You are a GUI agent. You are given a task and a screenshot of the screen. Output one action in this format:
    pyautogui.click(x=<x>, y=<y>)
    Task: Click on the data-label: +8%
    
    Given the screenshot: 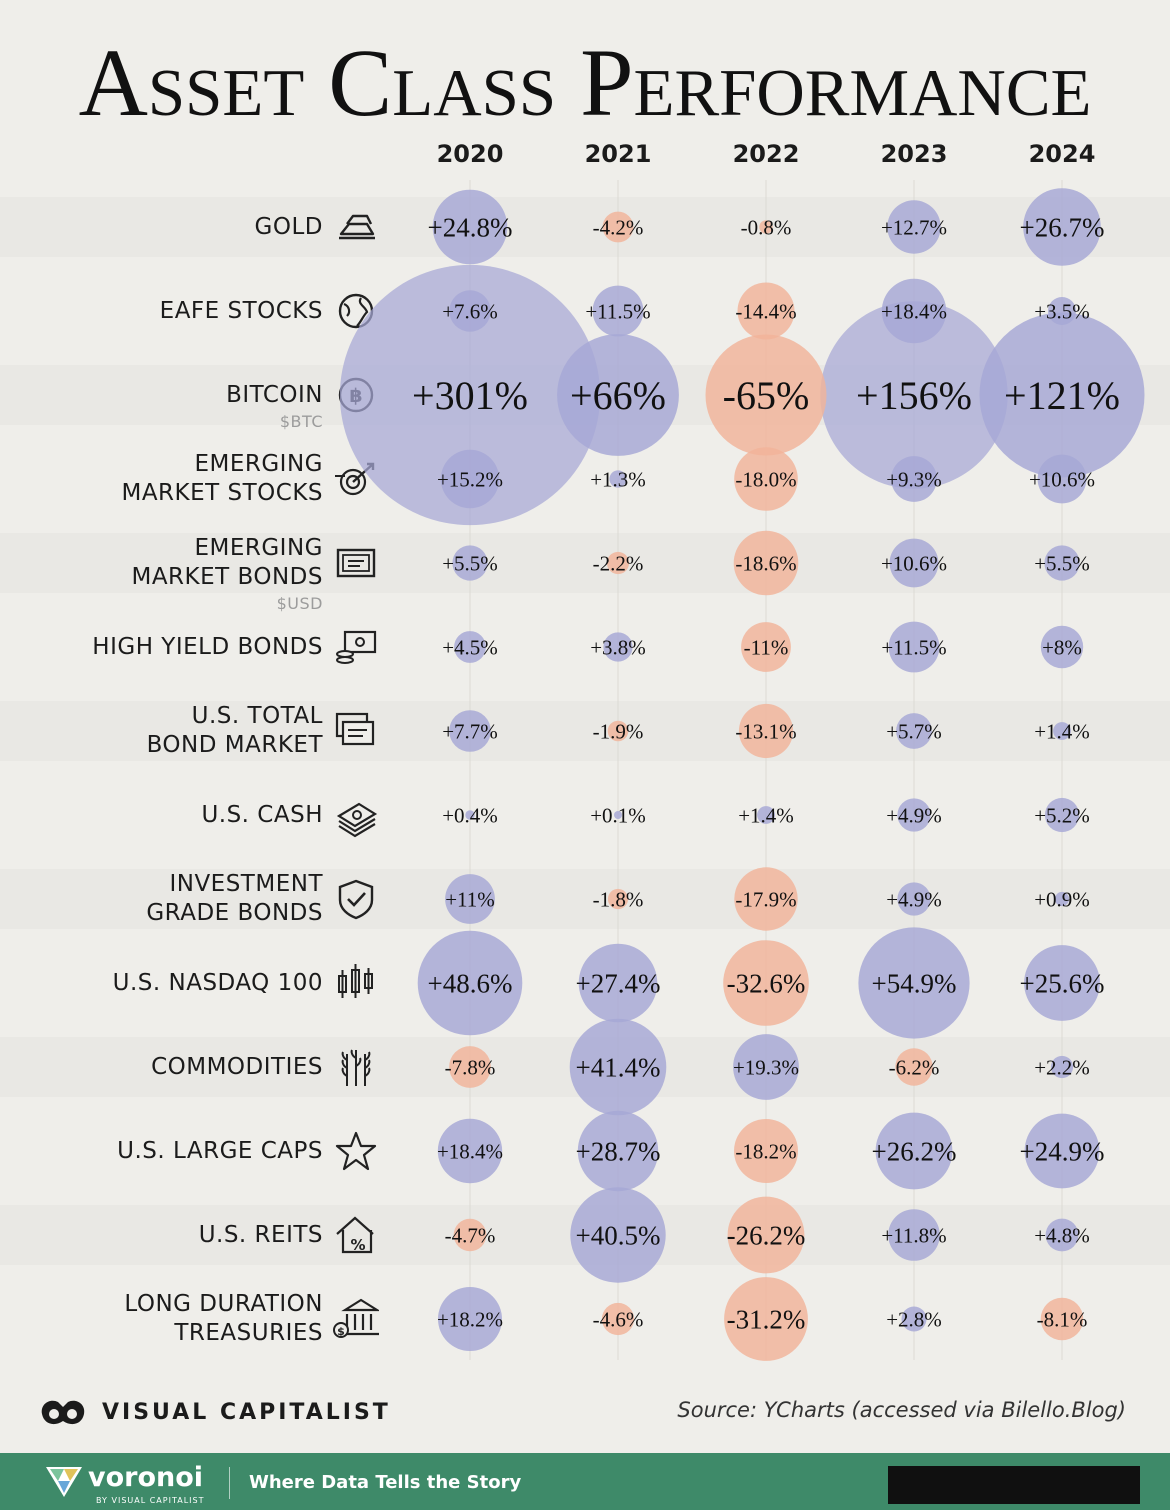 What is the action you would take?
    pyautogui.click(x=1062, y=647)
    